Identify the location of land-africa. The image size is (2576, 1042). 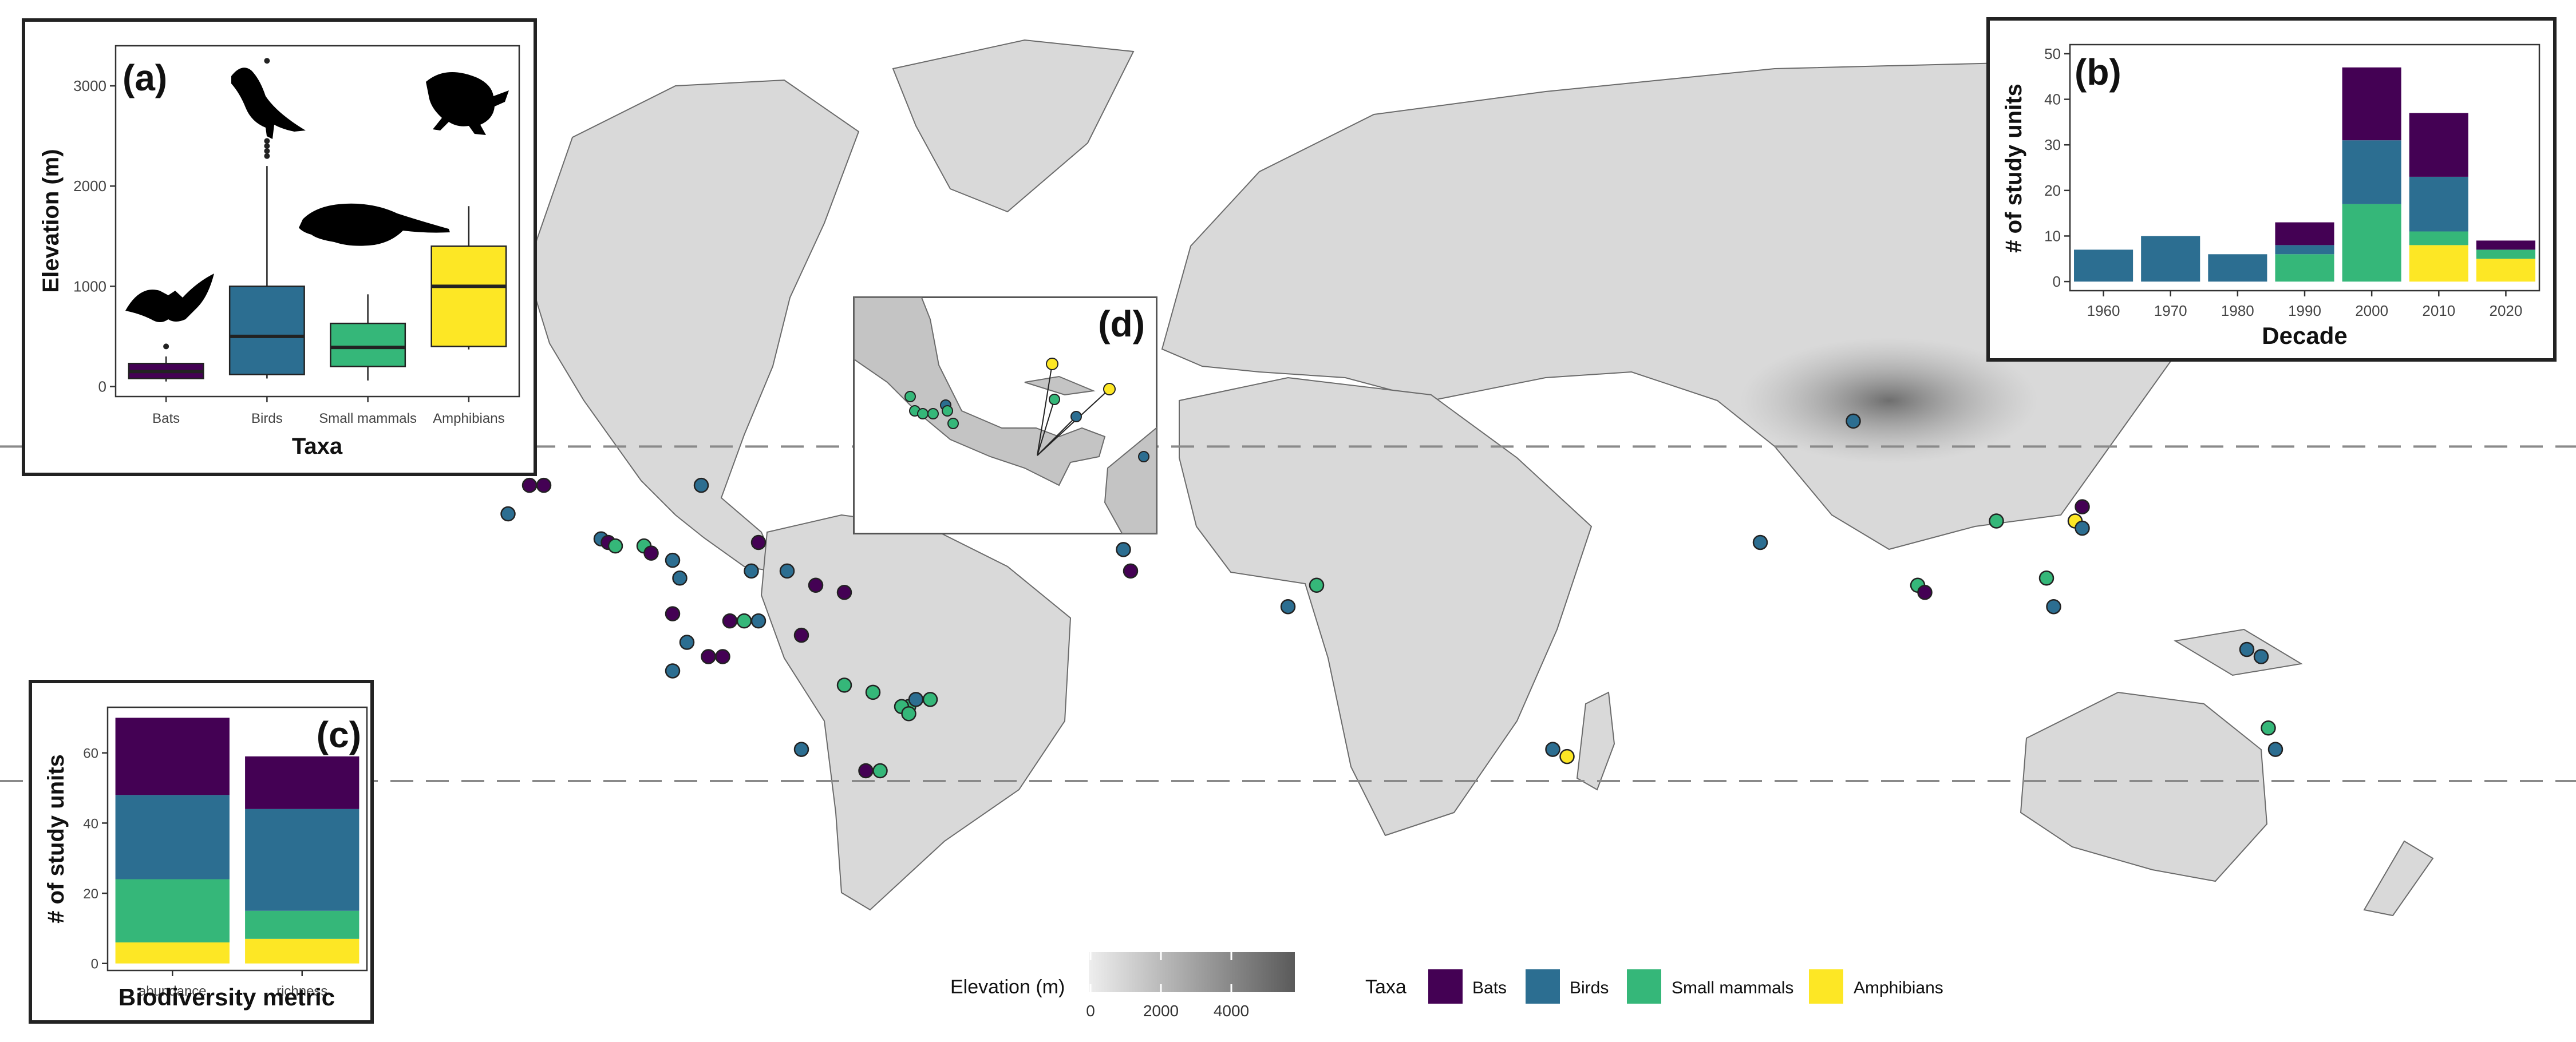
(1386, 607).